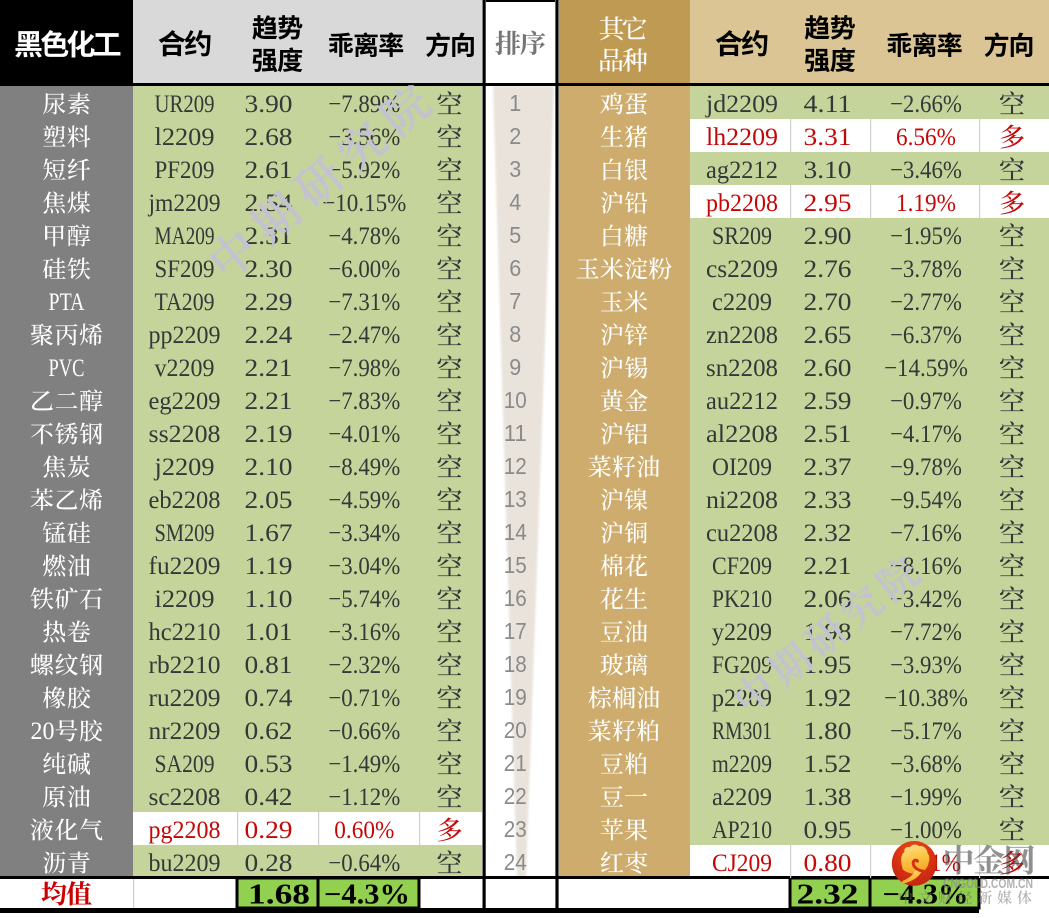  What do you see at coordinates (515, 268) in the screenshot?
I see `svg-text: 6` at bounding box center [515, 268].